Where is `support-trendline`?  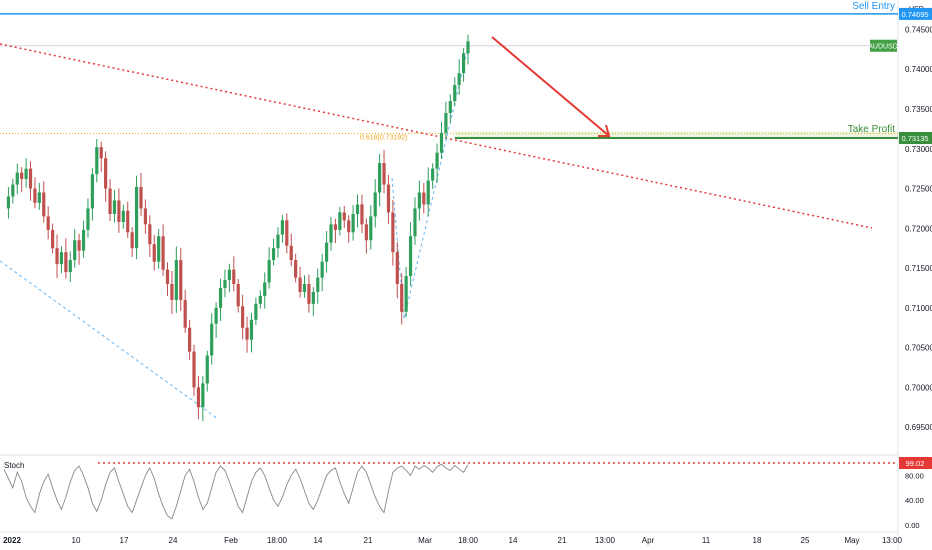 support-trendline is located at coordinates (109, 340).